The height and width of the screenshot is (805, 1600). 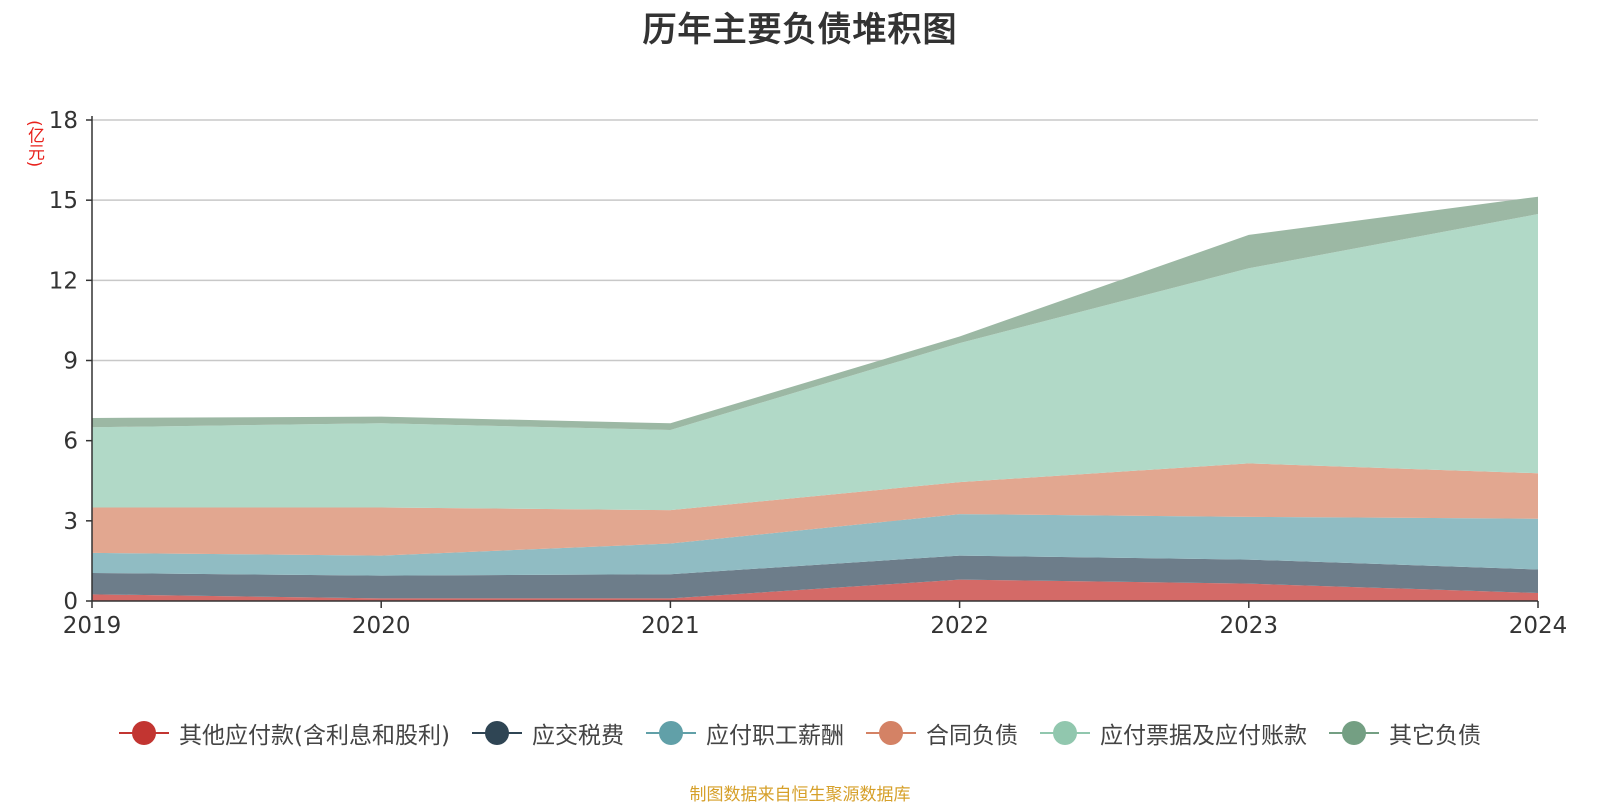 I want to click on y-axis-unit-label: (亿元), so click(x=34, y=144).